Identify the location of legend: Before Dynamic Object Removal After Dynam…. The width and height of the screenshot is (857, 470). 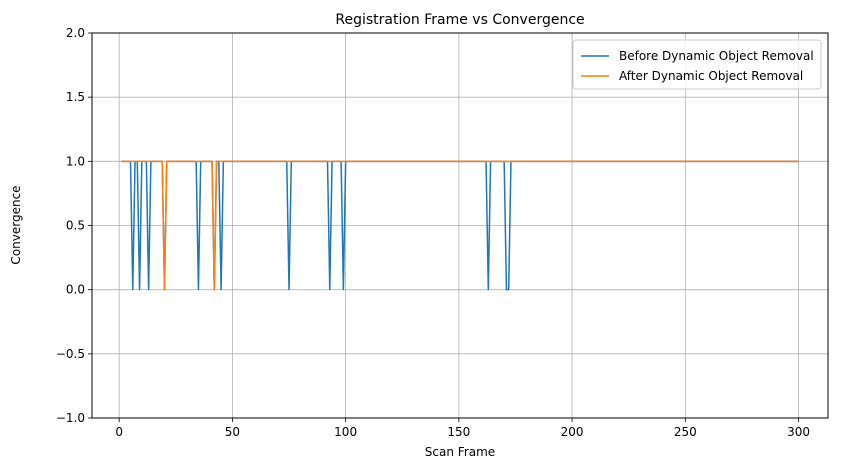
(697, 64).